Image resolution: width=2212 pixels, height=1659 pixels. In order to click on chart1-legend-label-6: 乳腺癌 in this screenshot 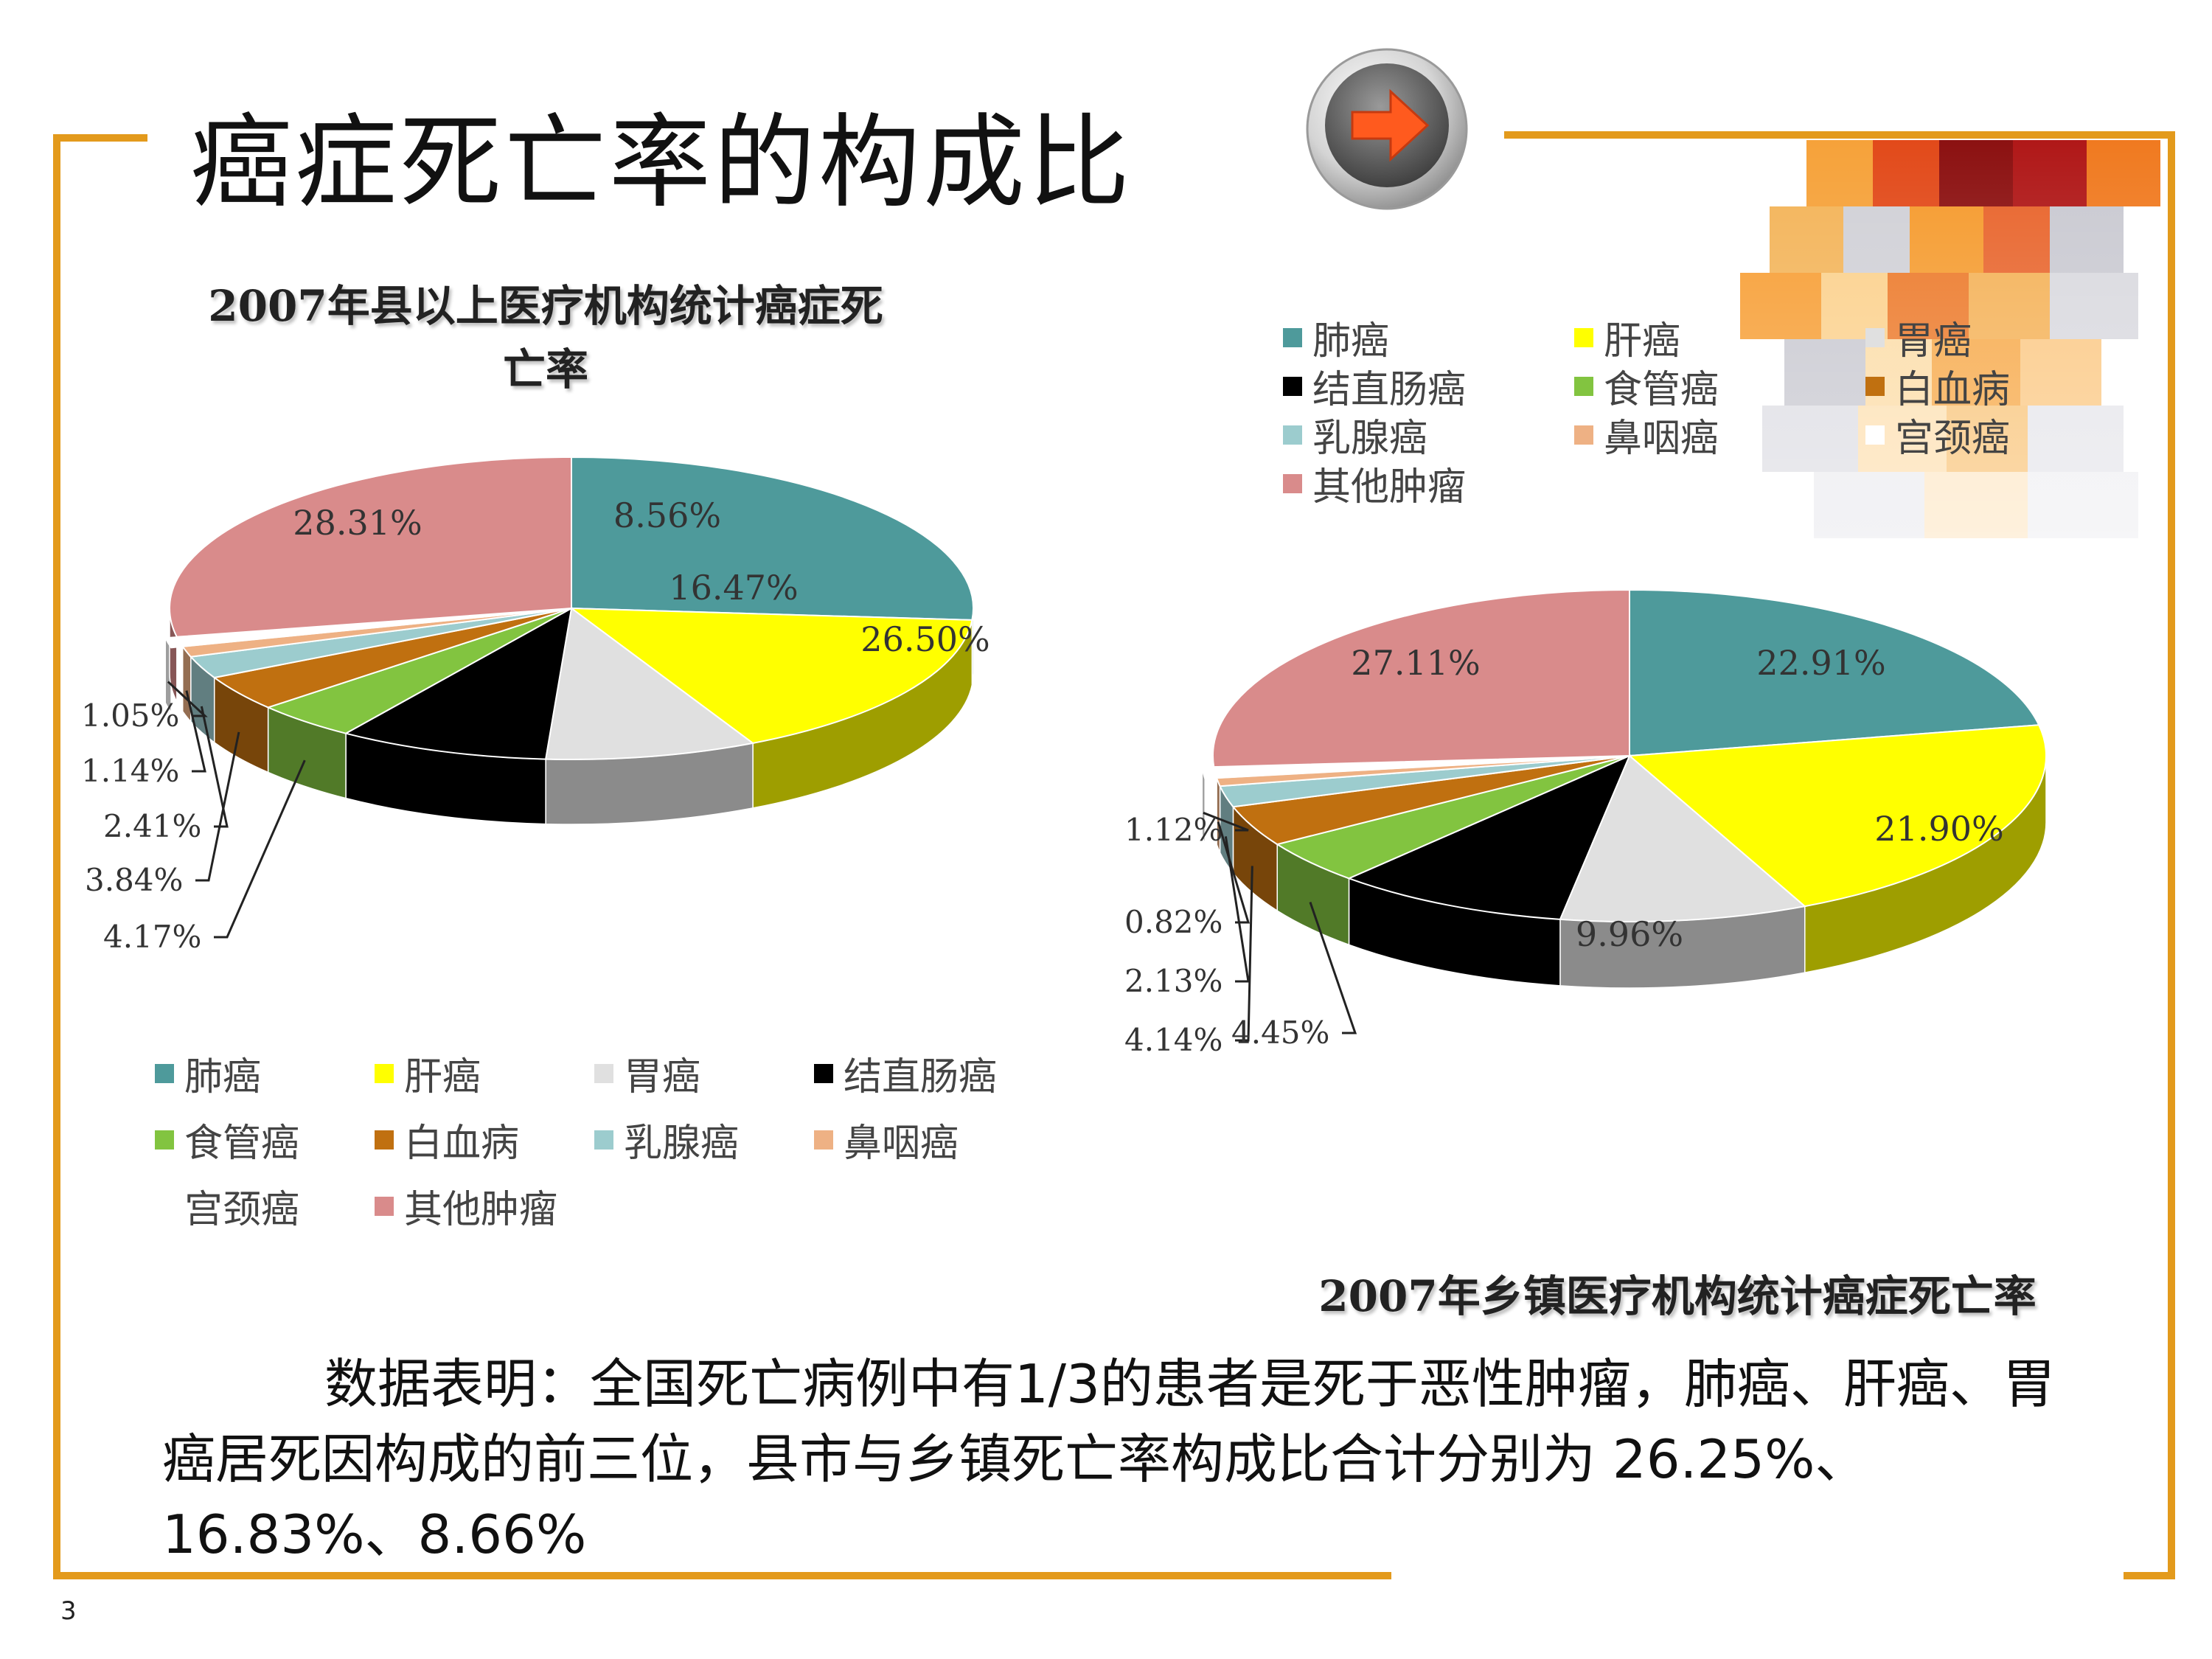, I will do `click(682, 1143)`.